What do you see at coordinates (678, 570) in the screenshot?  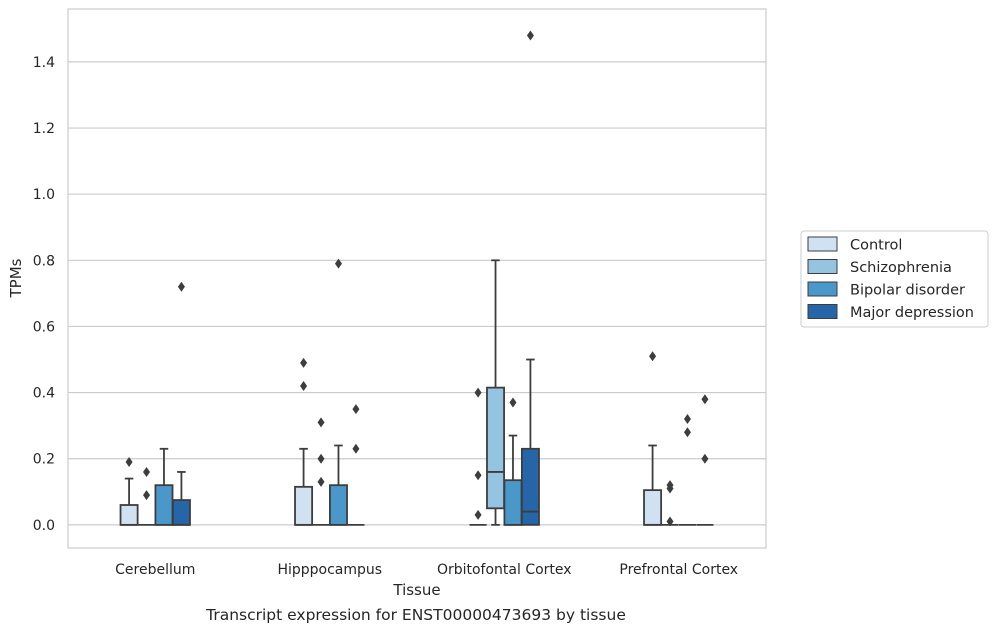 I see `x-tick-label: Prefrontal Cortex` at bounding box center [678, 570].